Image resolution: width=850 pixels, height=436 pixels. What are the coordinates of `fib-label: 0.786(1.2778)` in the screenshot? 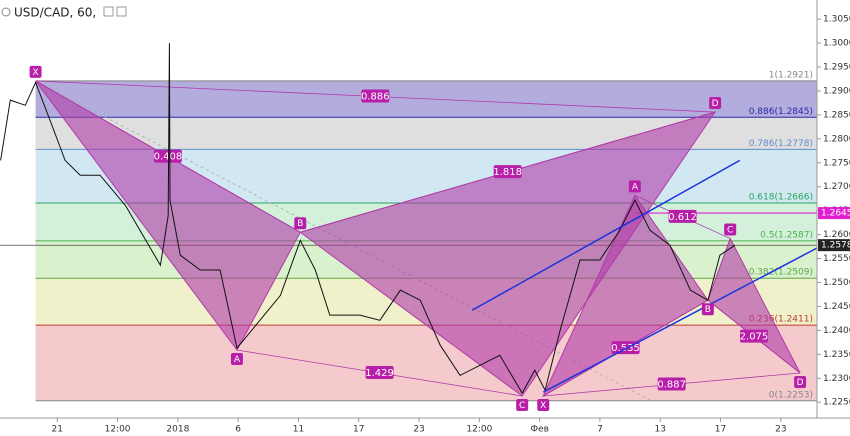 It's located at (781, 144).